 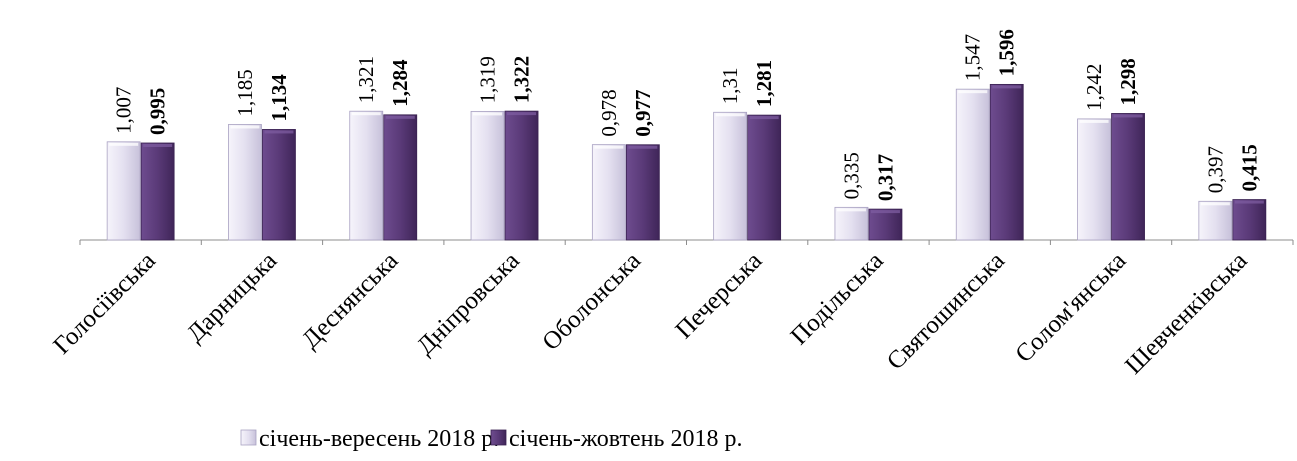 I want to click on legend-label: січень-жовтень 2018 р., so click(x=625, y=439).